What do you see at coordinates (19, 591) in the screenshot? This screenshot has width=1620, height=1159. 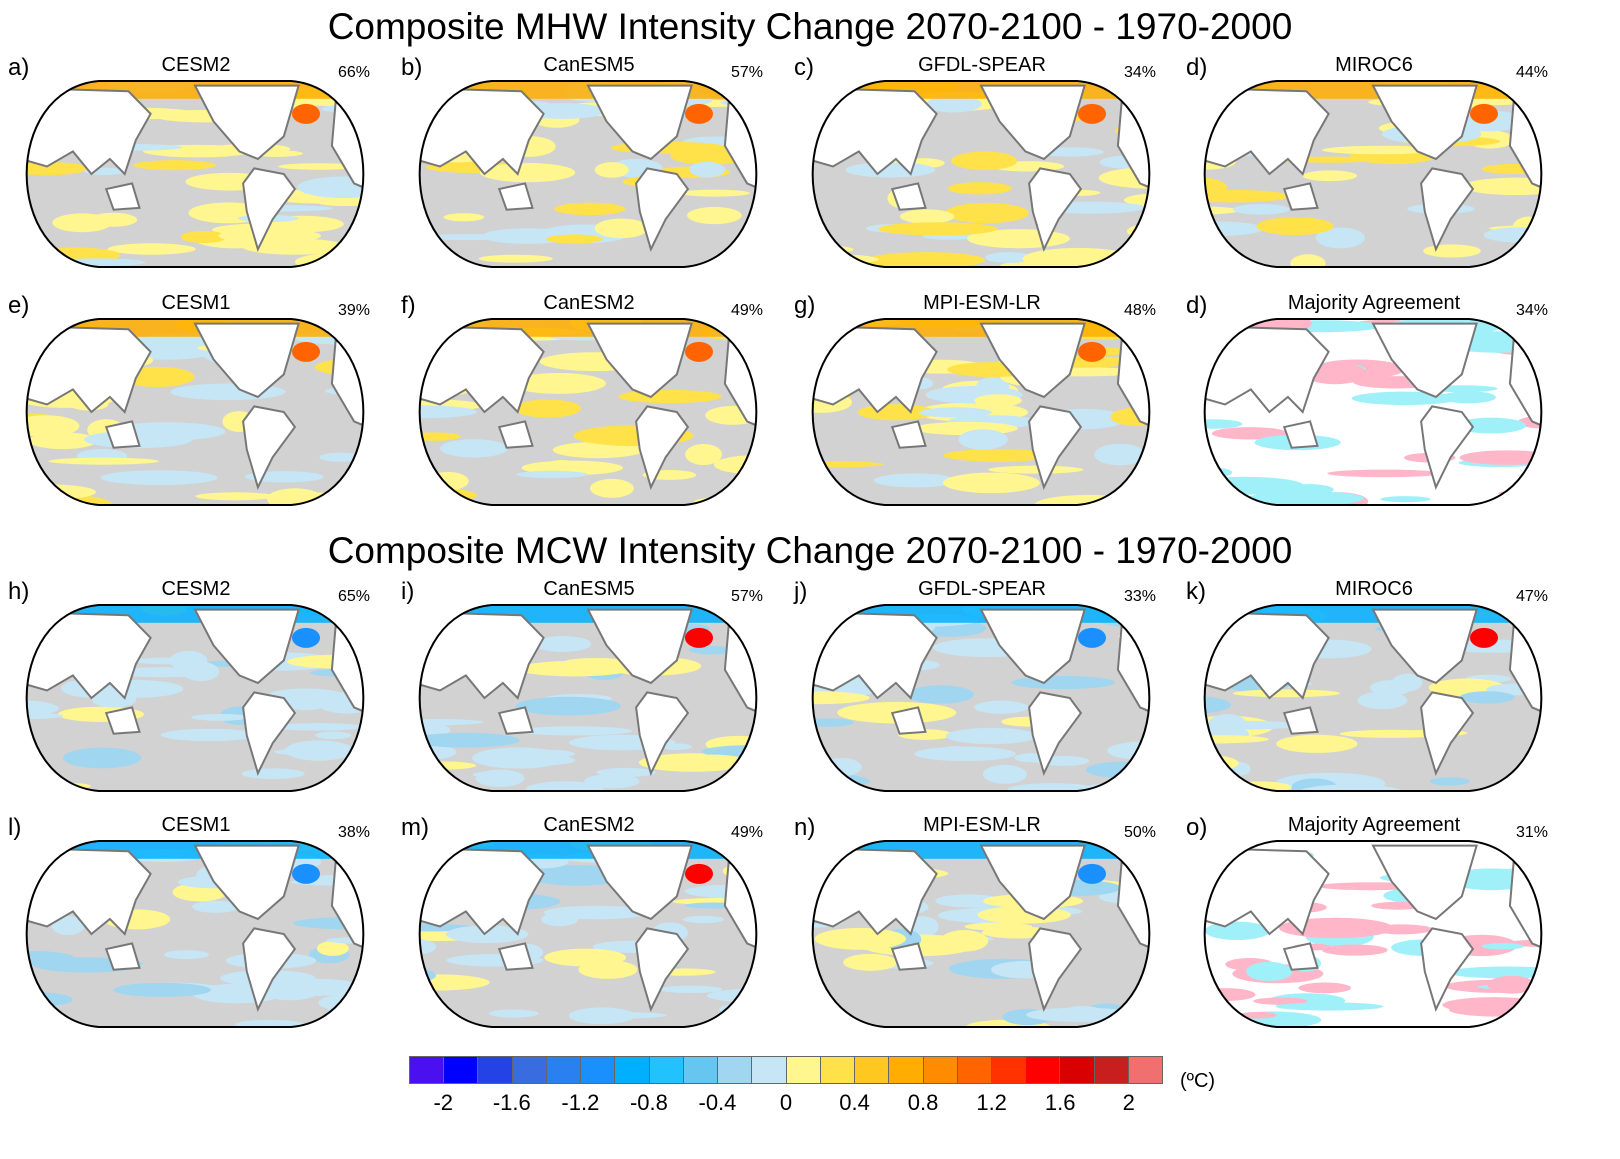 I see `panel-label: h)` at bounding box center [19, 591].